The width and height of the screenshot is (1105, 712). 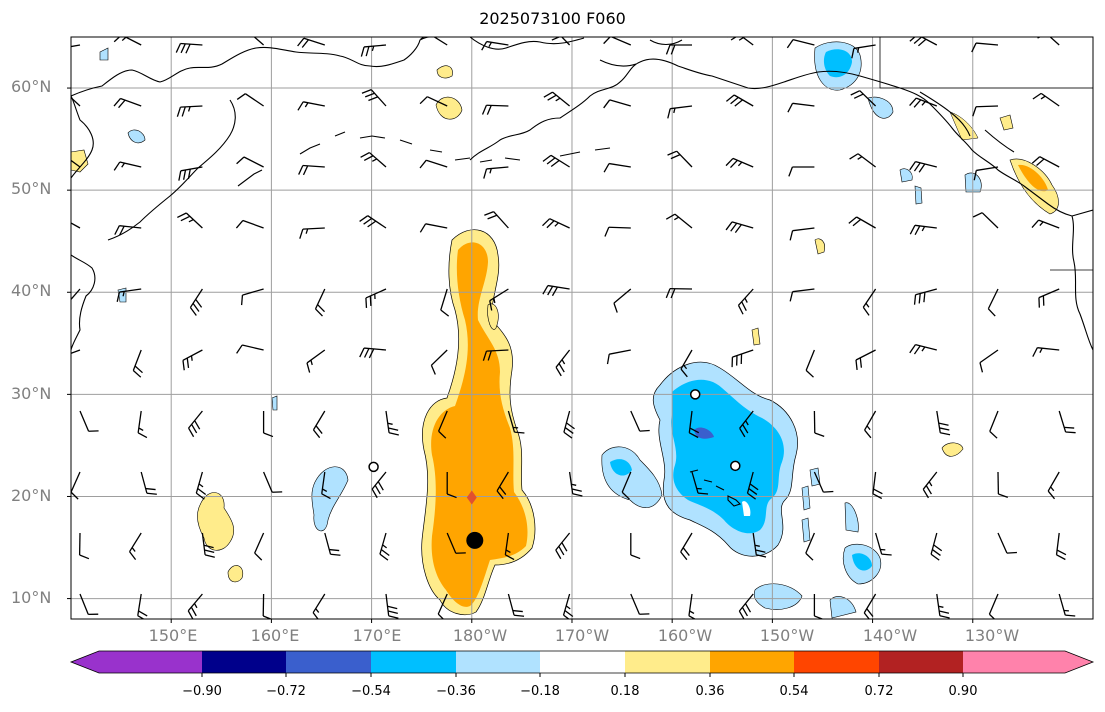 I want to click on lon-label-150e: 150°E, so click(x=173, y=635).